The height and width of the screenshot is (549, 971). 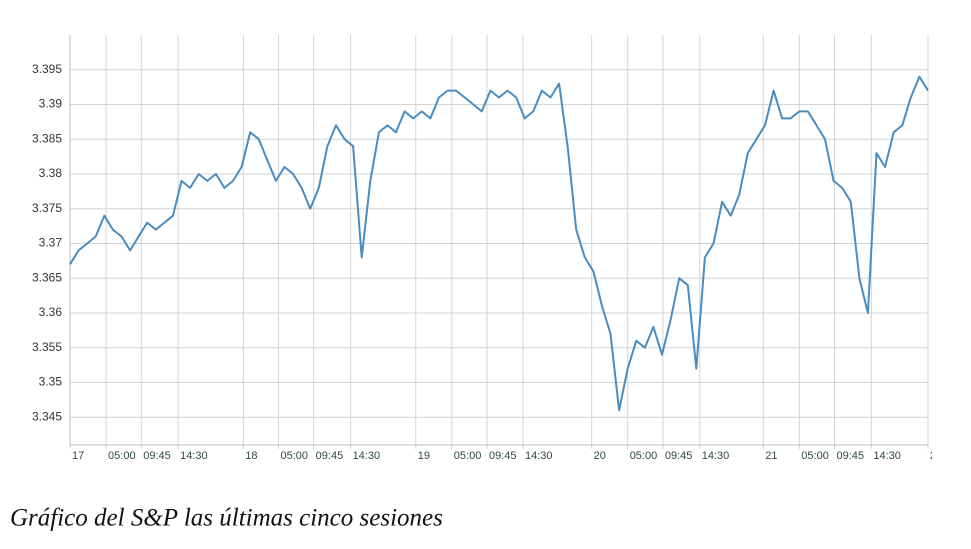 I want to click on y-tick-label: 3.345, so click(x=47, y=416).